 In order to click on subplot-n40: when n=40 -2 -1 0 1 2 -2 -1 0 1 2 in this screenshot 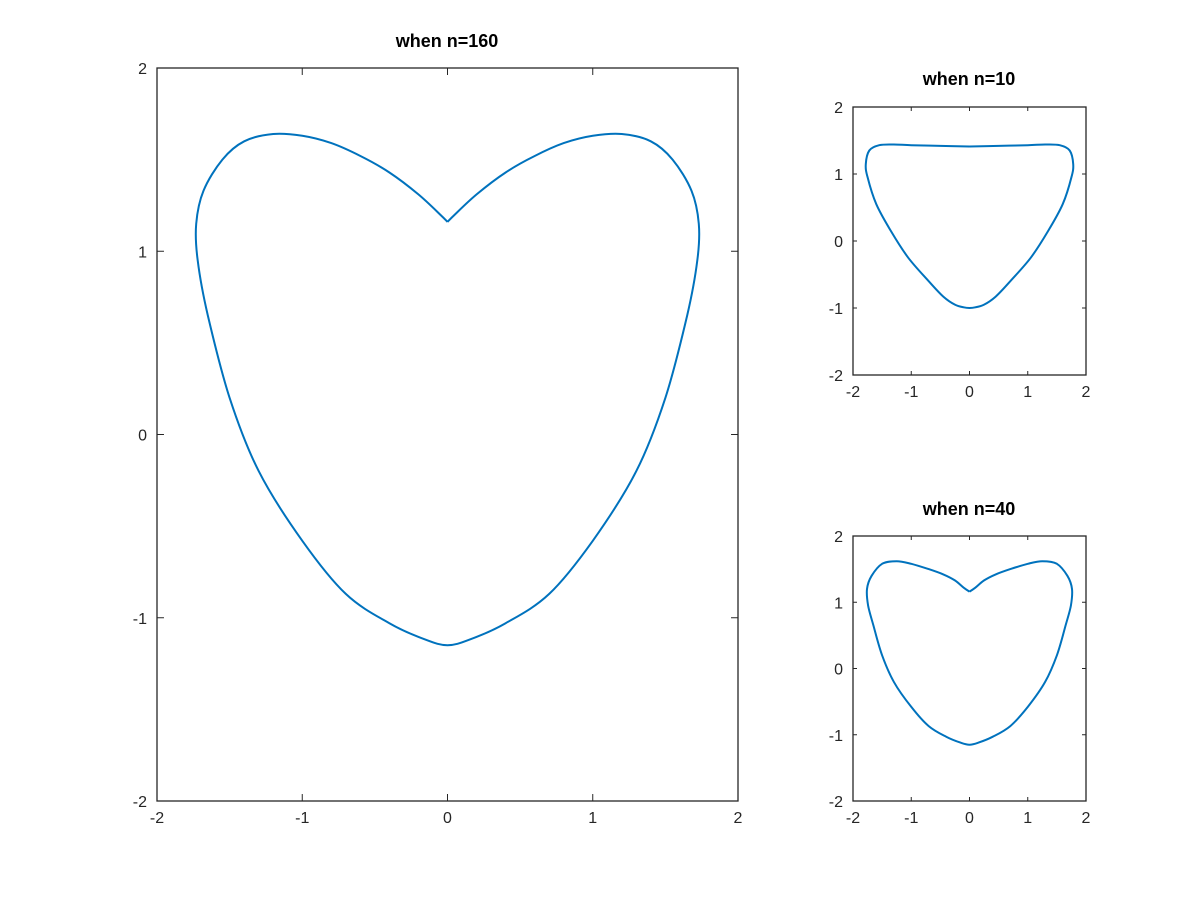, I will do `click(960, 663)`.